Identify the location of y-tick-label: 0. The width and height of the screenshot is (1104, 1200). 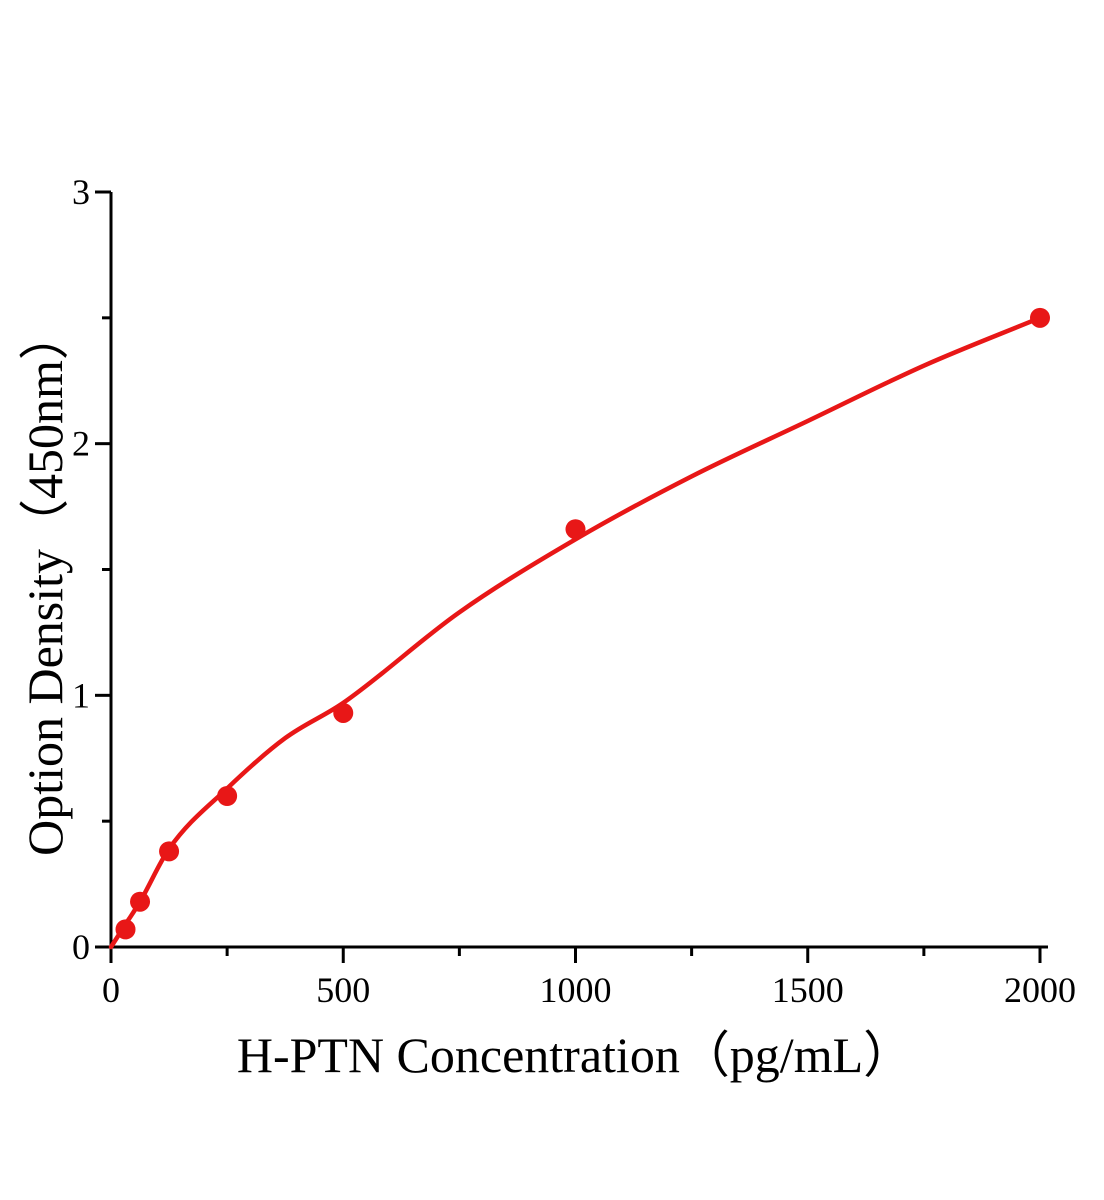
(81, 947).